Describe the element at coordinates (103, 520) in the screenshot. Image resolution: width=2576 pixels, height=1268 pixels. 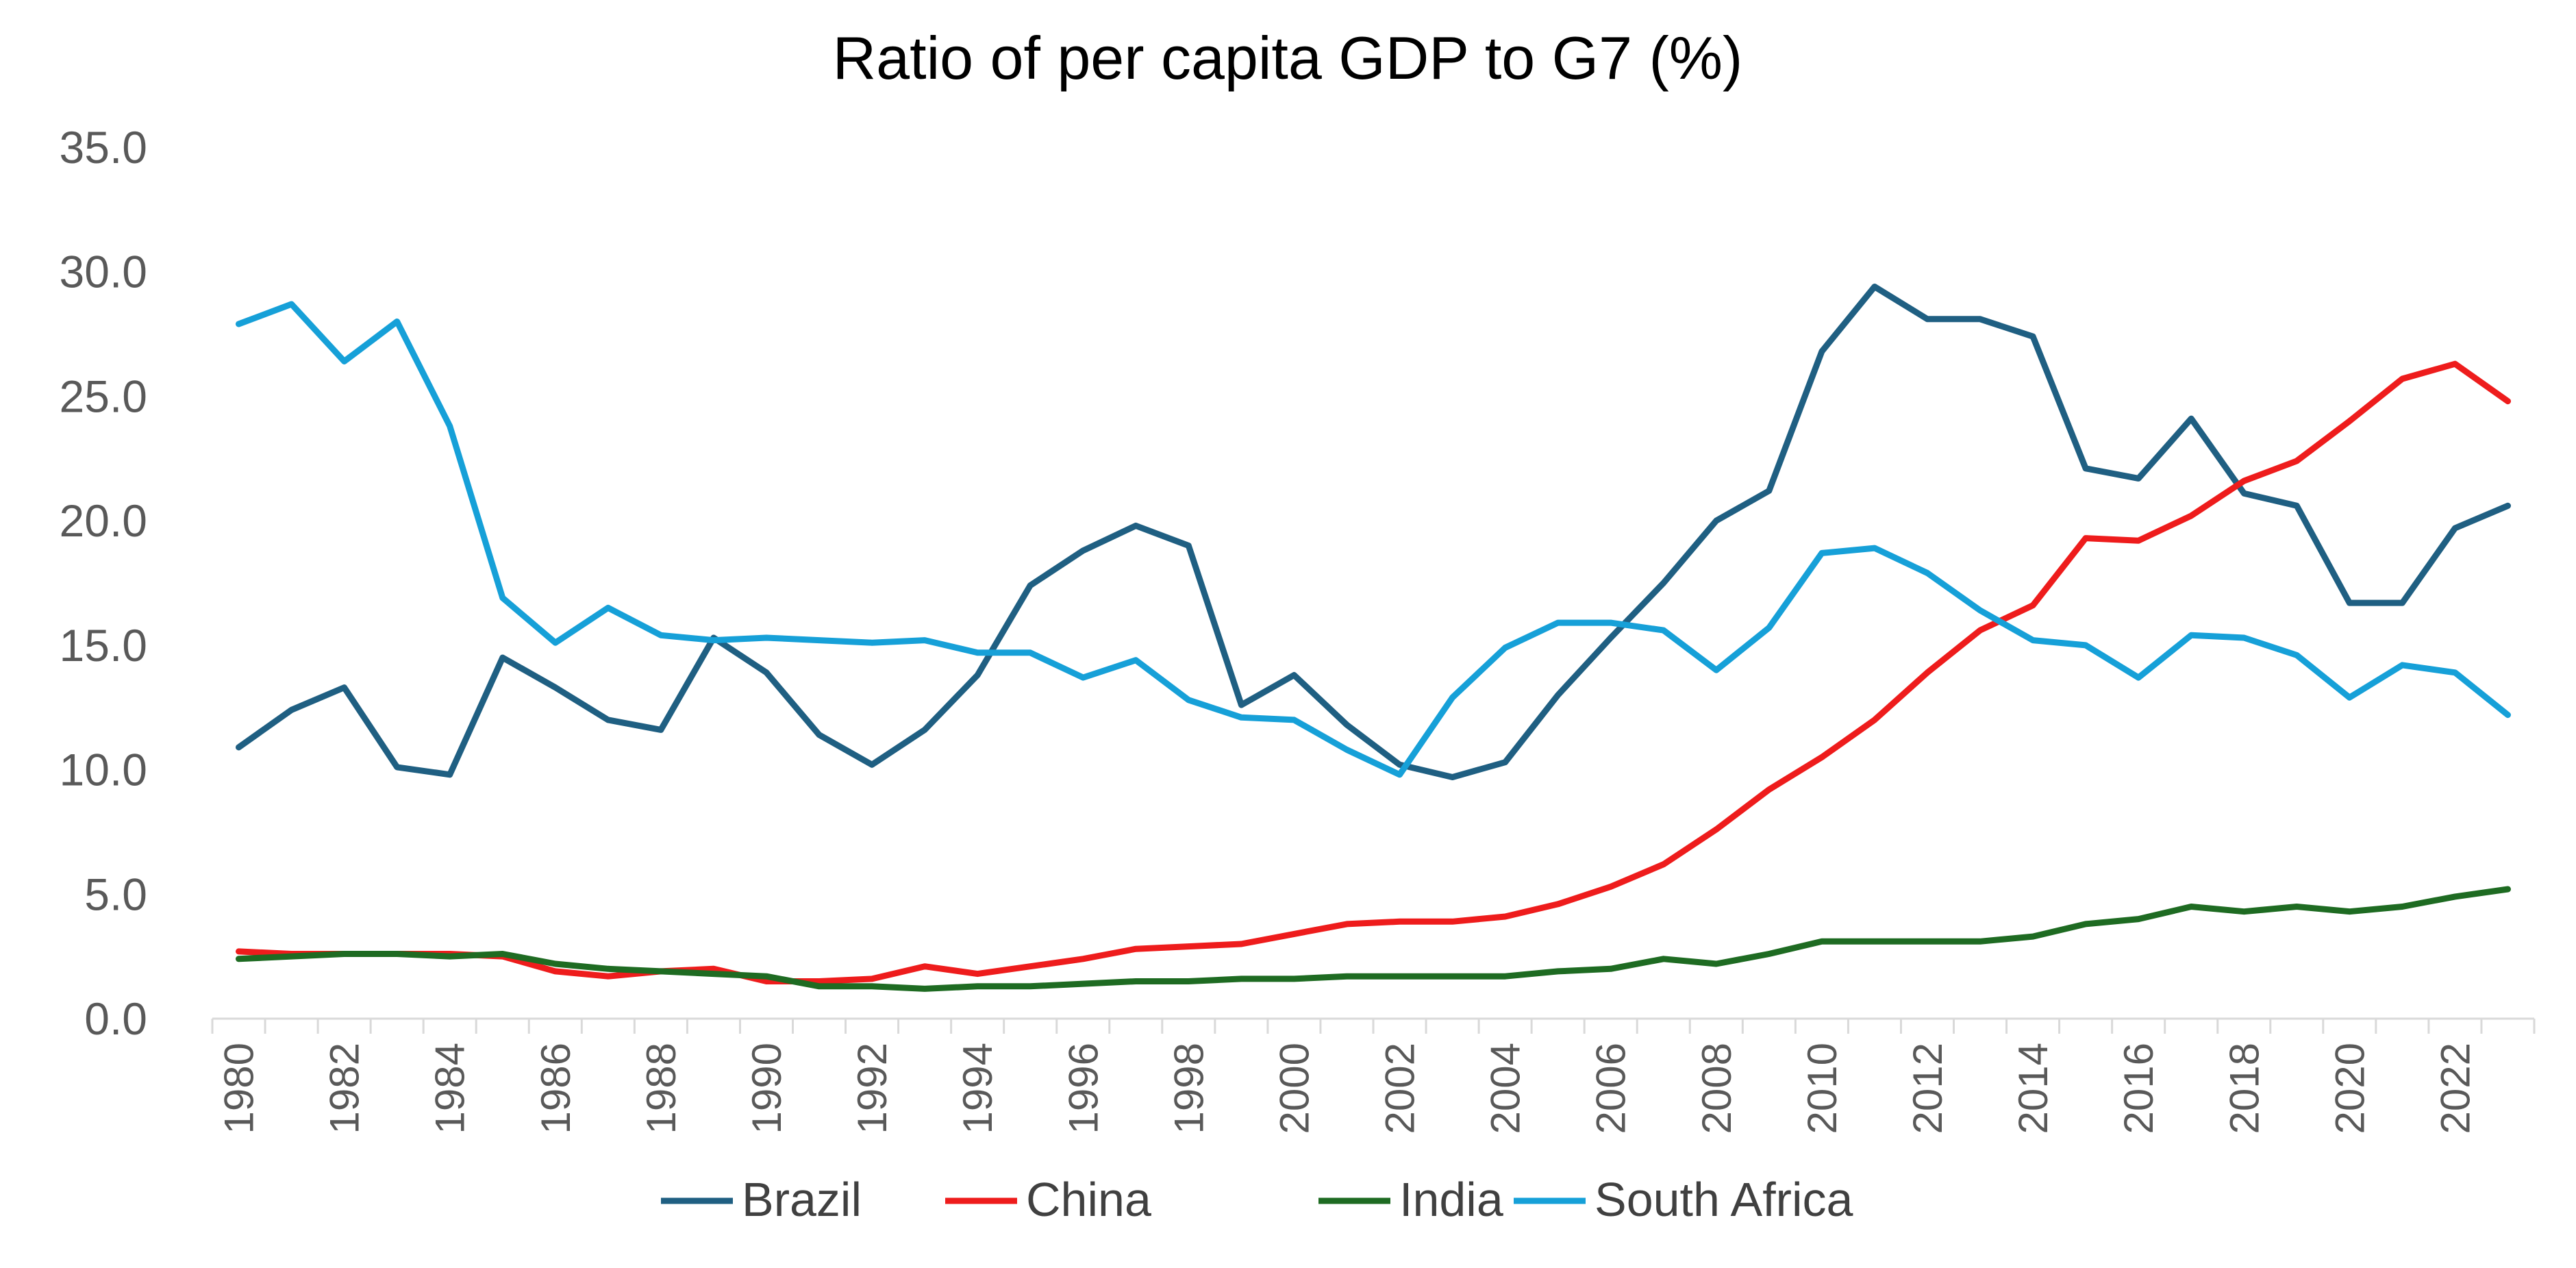
I see `y-tick-label: 20.0` at that location.